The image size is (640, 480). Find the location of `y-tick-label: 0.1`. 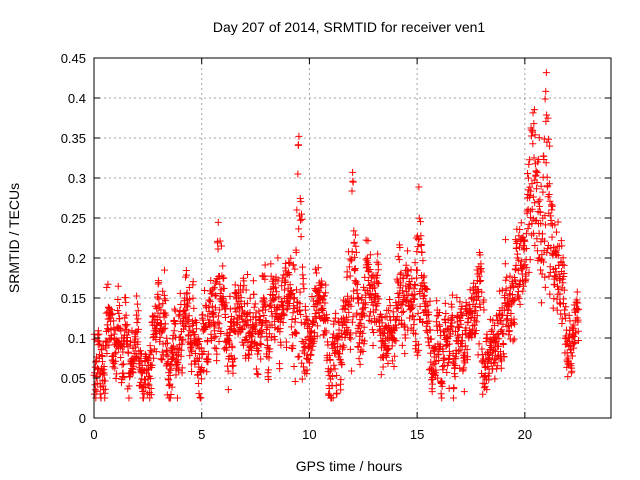

y-tick-label: 0.1 is located at coordinates (77, 338).